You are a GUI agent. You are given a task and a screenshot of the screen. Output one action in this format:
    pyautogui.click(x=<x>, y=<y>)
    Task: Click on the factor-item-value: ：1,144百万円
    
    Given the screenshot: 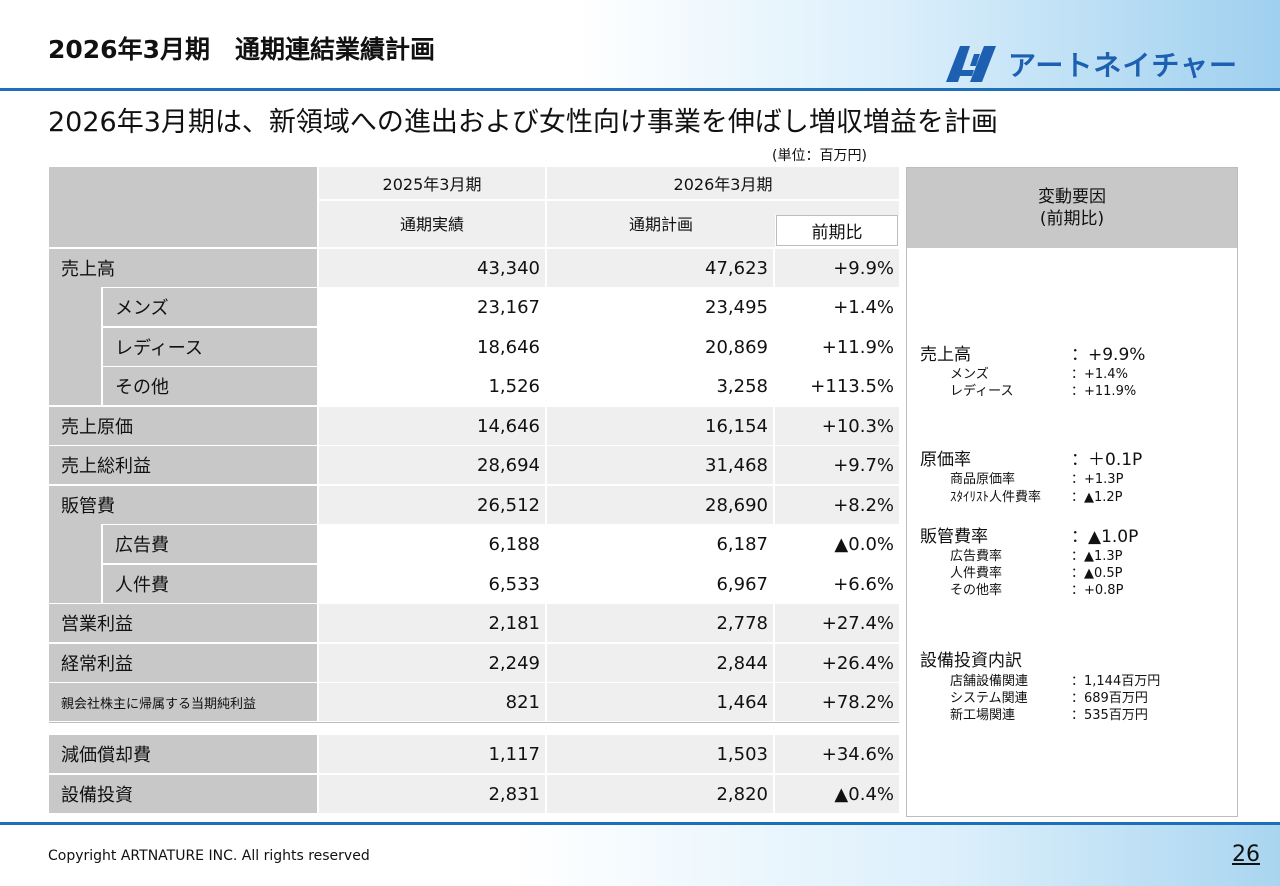 What is the action you would take?
    pyautogui.click(x=1116, y=681)
    